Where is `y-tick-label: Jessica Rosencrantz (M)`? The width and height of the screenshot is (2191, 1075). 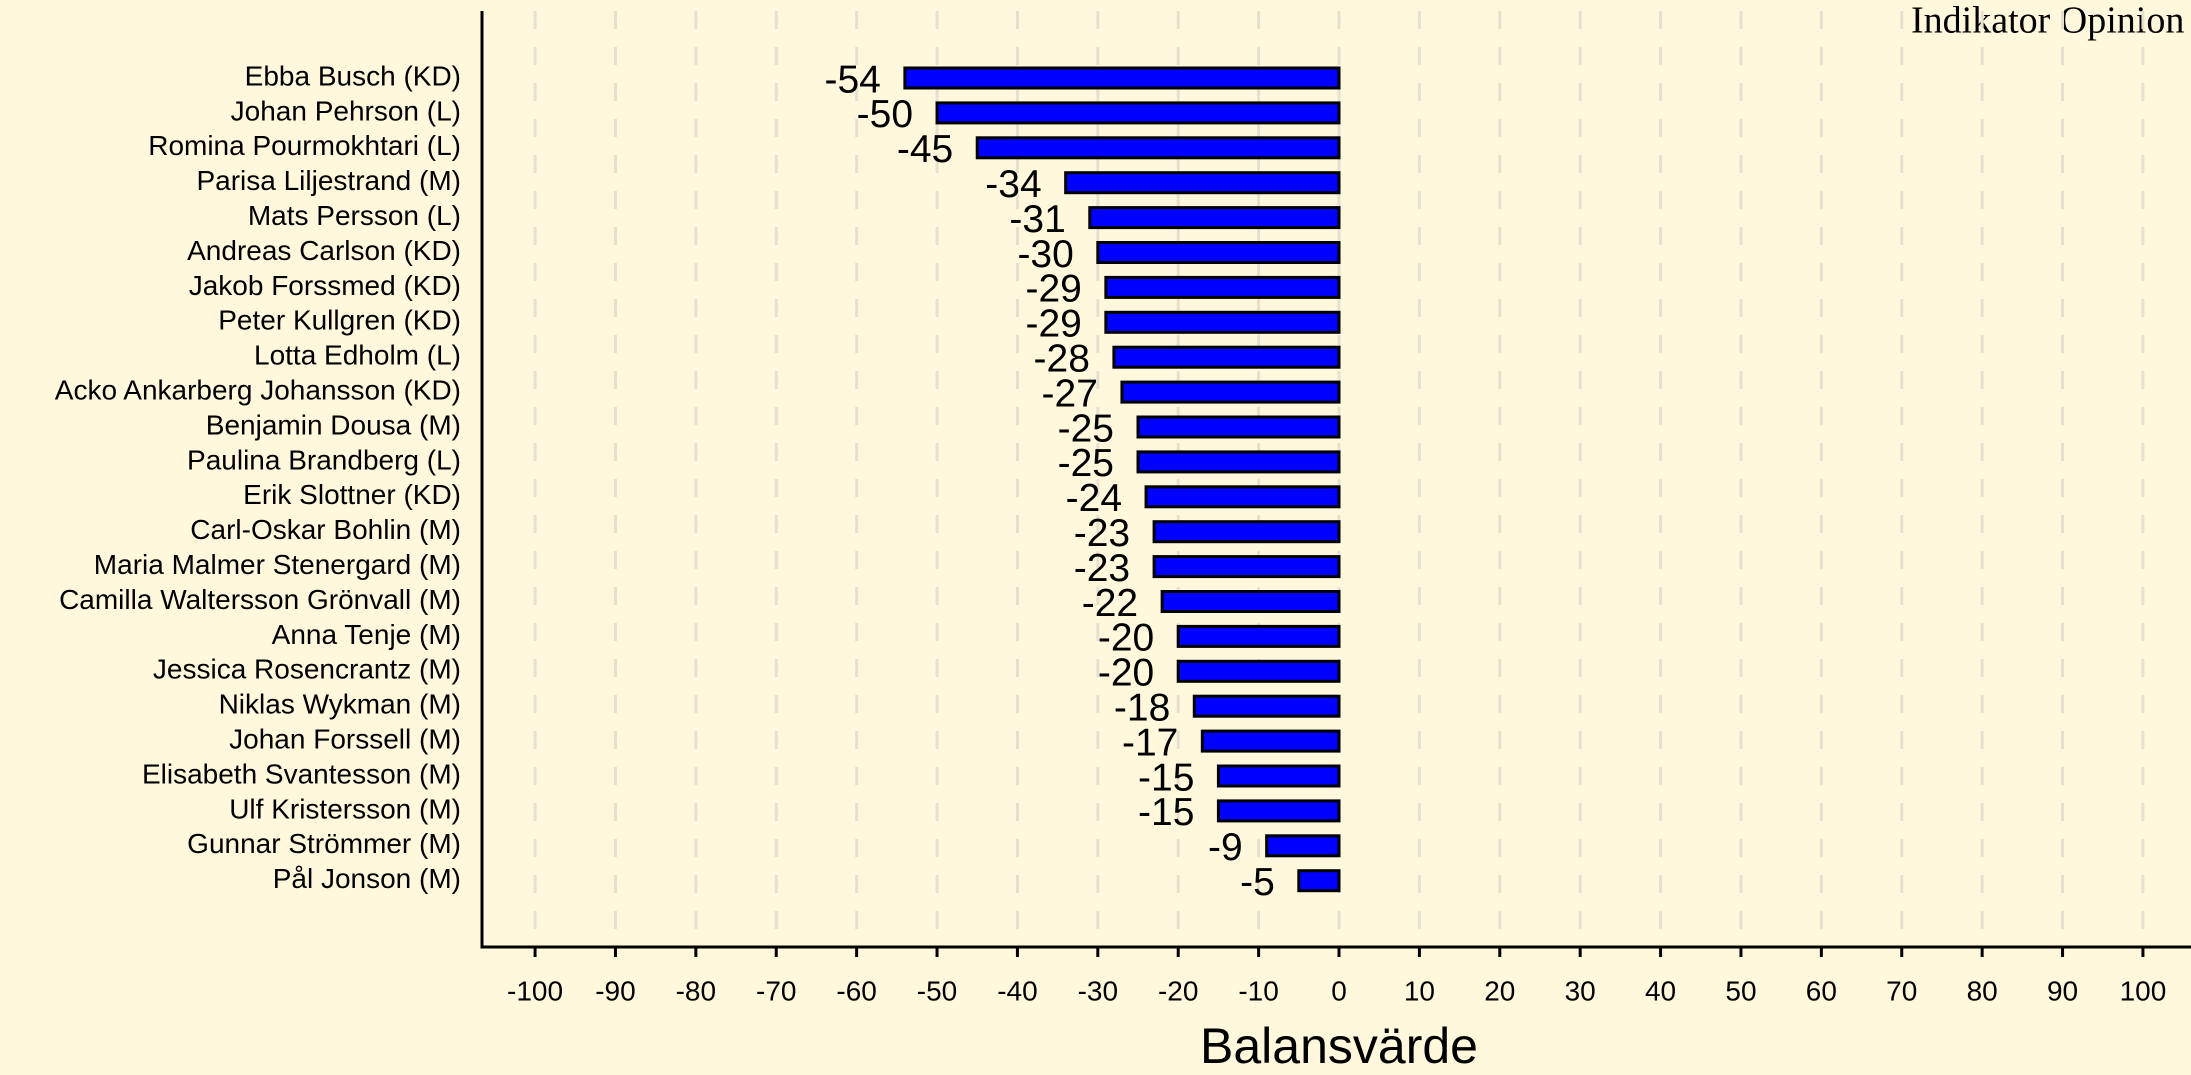 y-tick-label: Jessica Rosencrantz (M) is located at coordinates (307, 669).